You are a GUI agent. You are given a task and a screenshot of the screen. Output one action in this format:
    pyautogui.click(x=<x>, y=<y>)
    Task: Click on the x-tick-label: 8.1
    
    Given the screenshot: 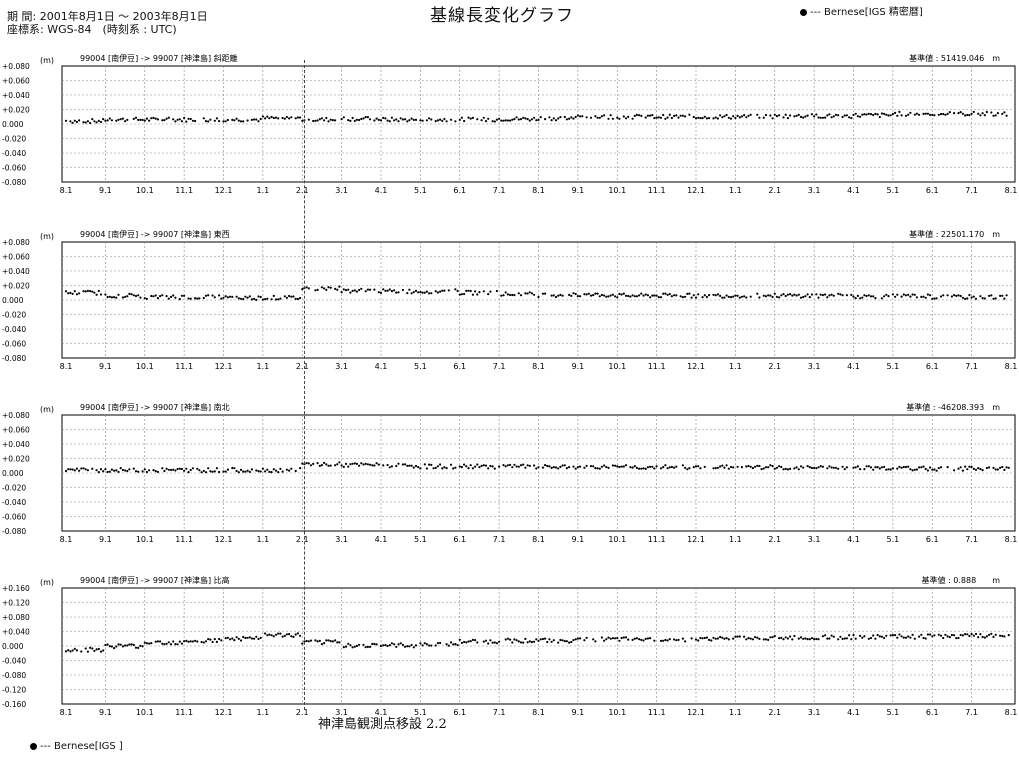 What is the action you would take?
    pyautogui.click(x=1011, y=190)
    